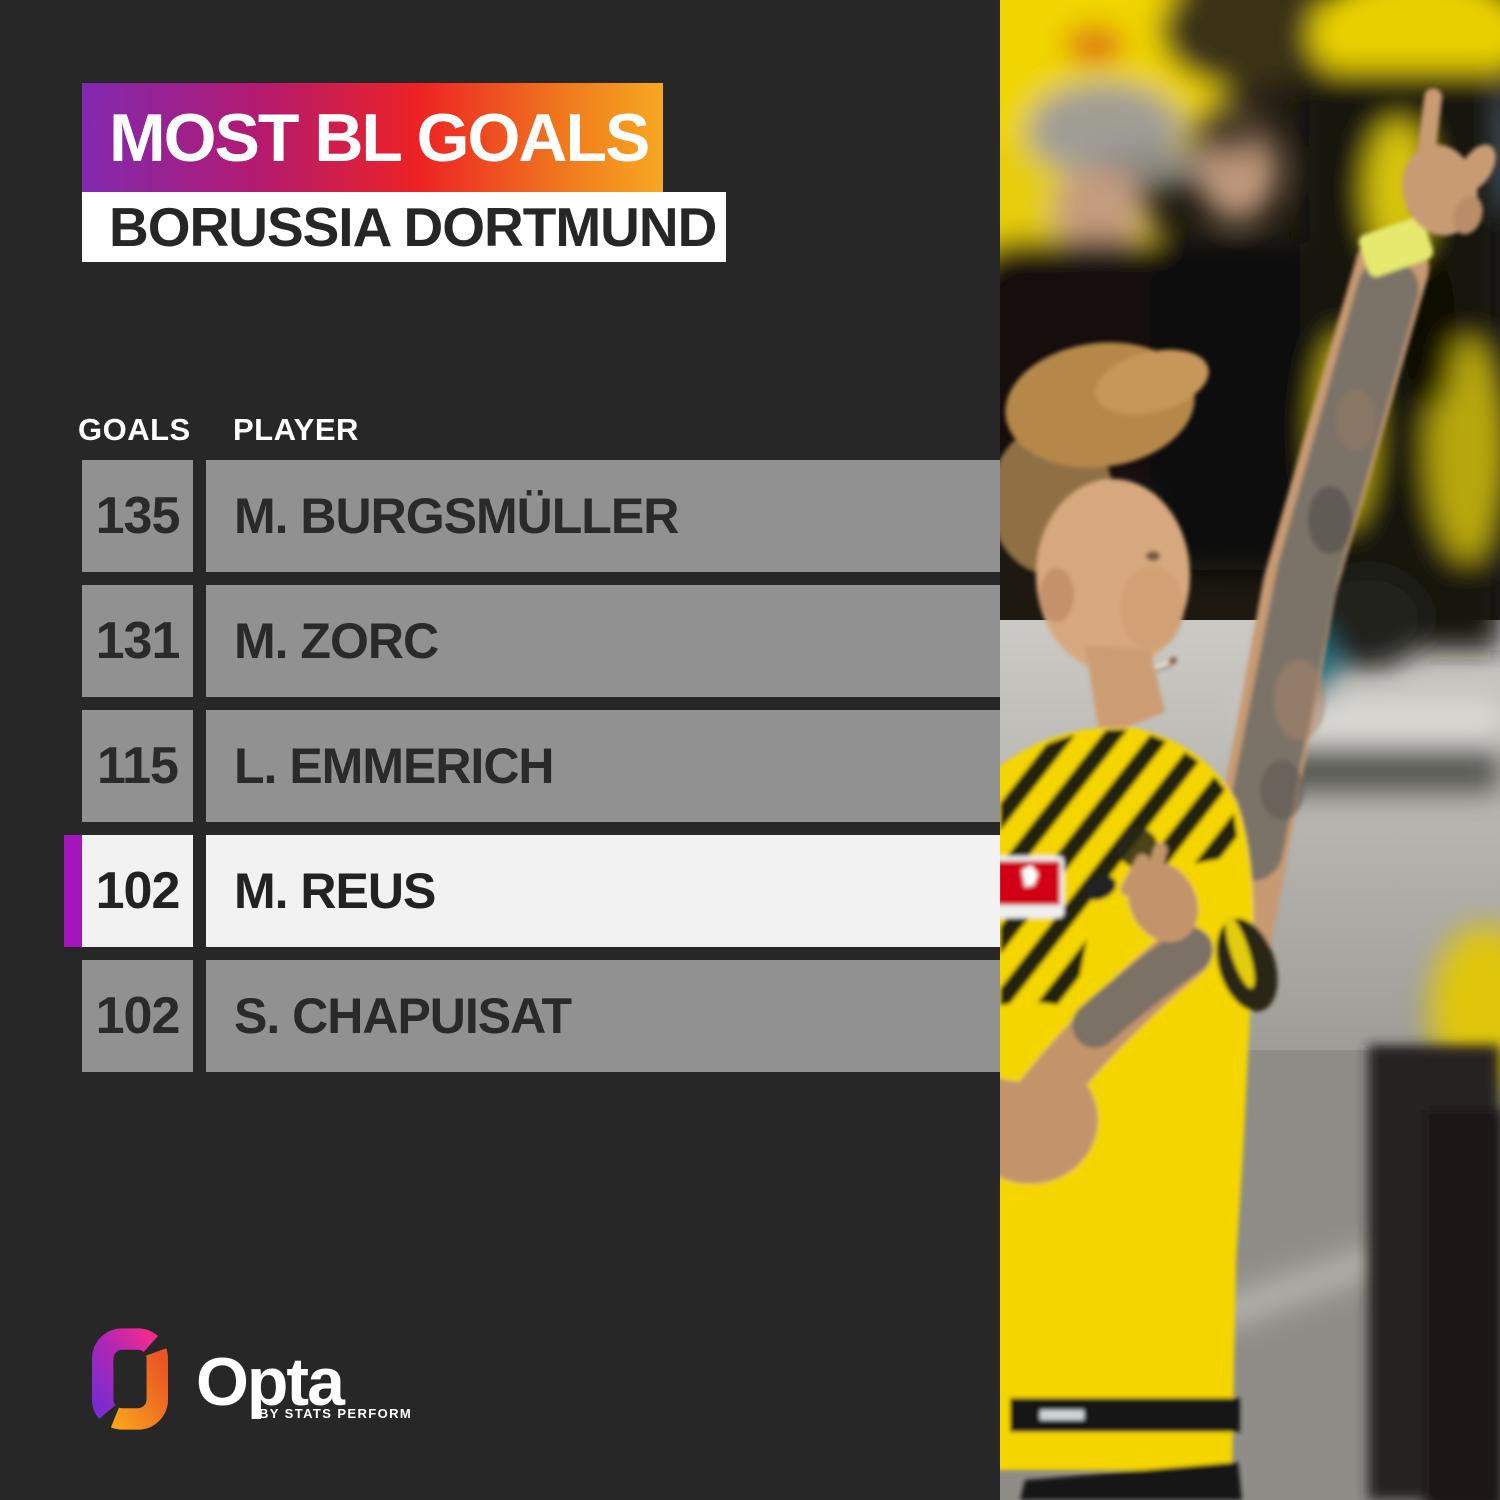  I want to click on page-title: MOST BL GOALS, so click(379, 137).